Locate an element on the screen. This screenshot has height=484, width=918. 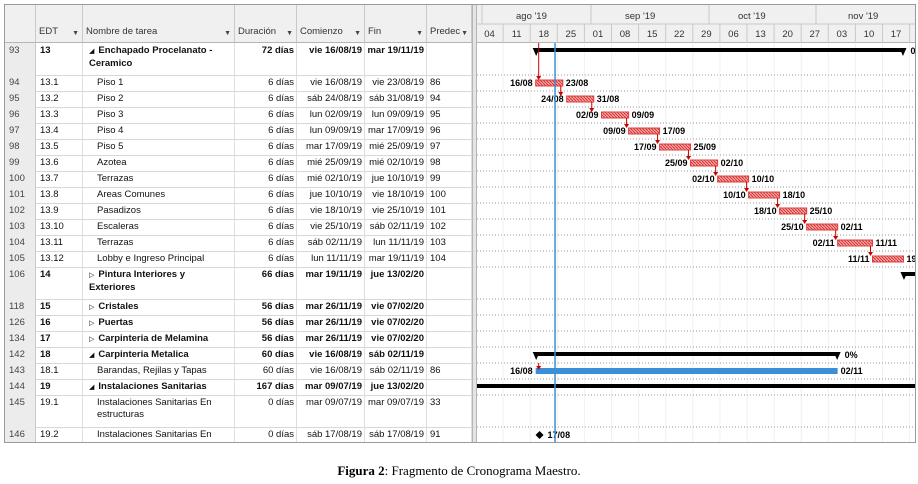
cell-edt: 13.12 is located at coordinates (52, 258).